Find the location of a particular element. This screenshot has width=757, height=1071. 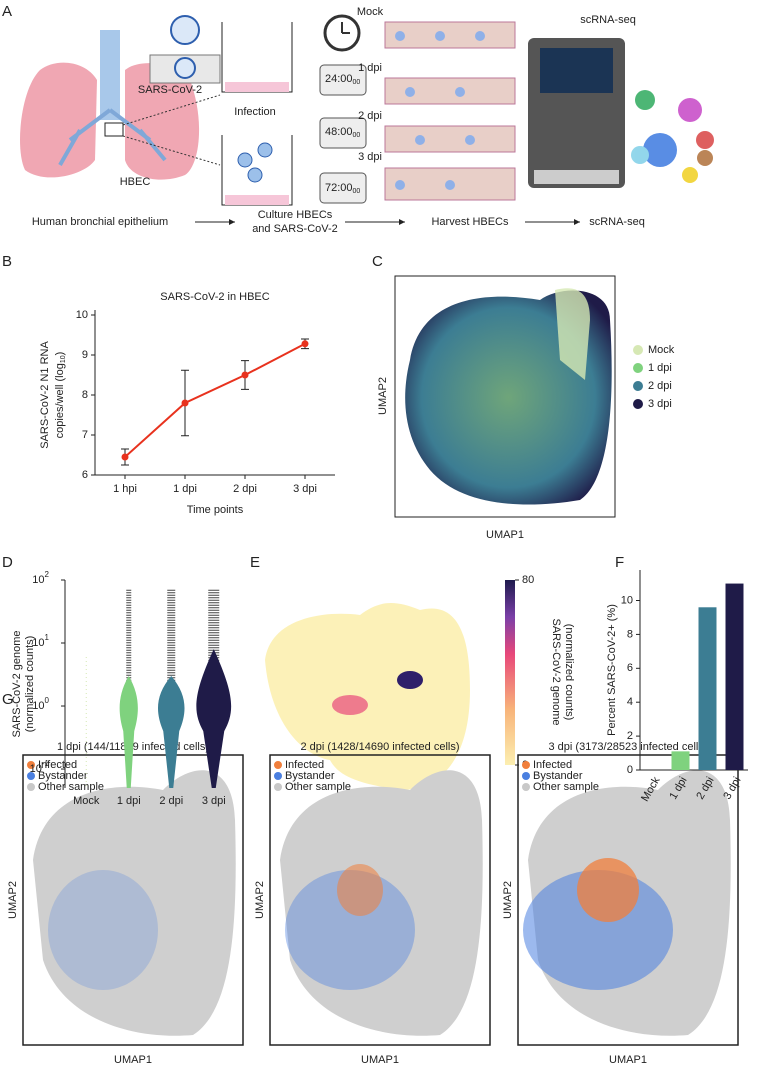

schematic-label: HBEC is located at coordinates (135, 182).